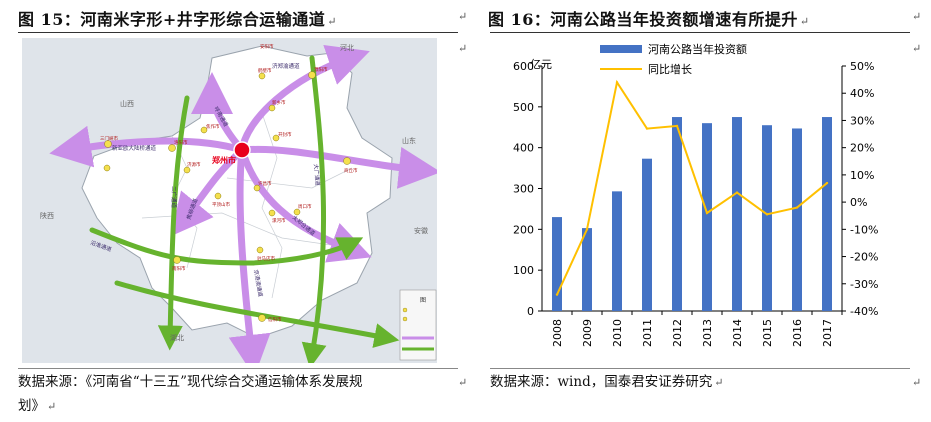 Image resolution: width=931 pixels, height=422 pixels. Describe the element at coordinates (707, 333) in the screenshot. I see `x-tick-label: 2013` at that location.